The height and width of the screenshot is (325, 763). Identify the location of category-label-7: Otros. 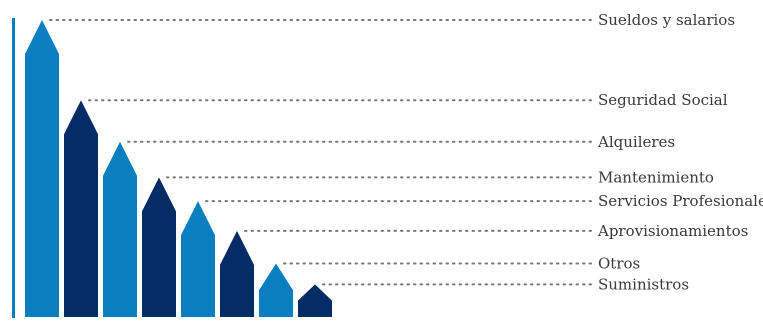
(619, 264).